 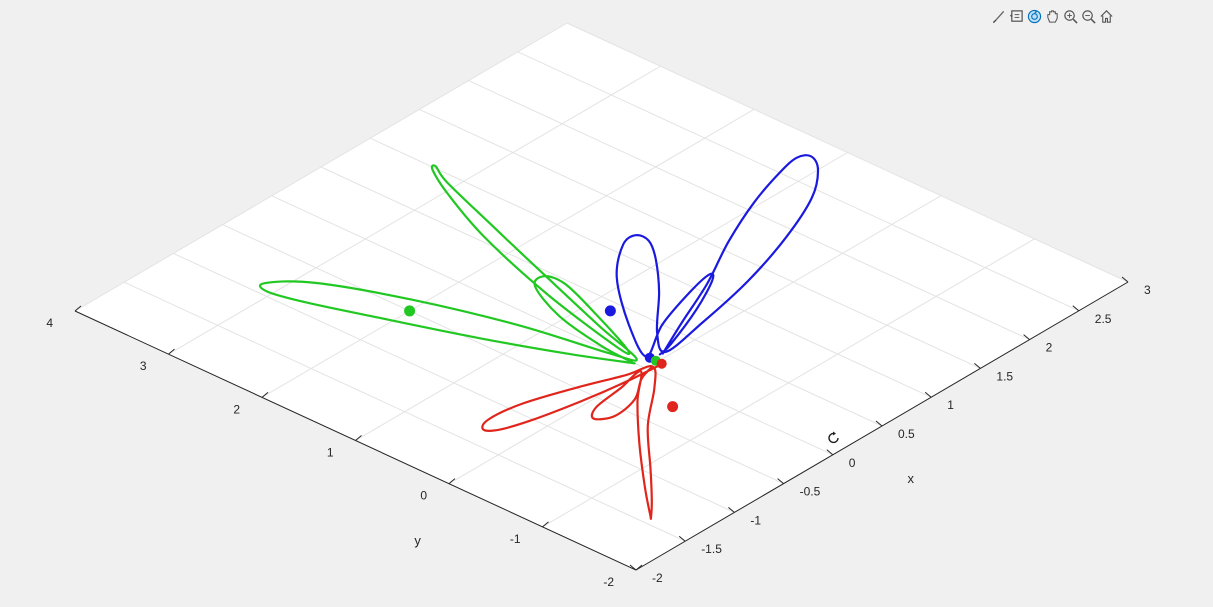 I want to click on y-axis-label: y, so click(x=417, y=540).